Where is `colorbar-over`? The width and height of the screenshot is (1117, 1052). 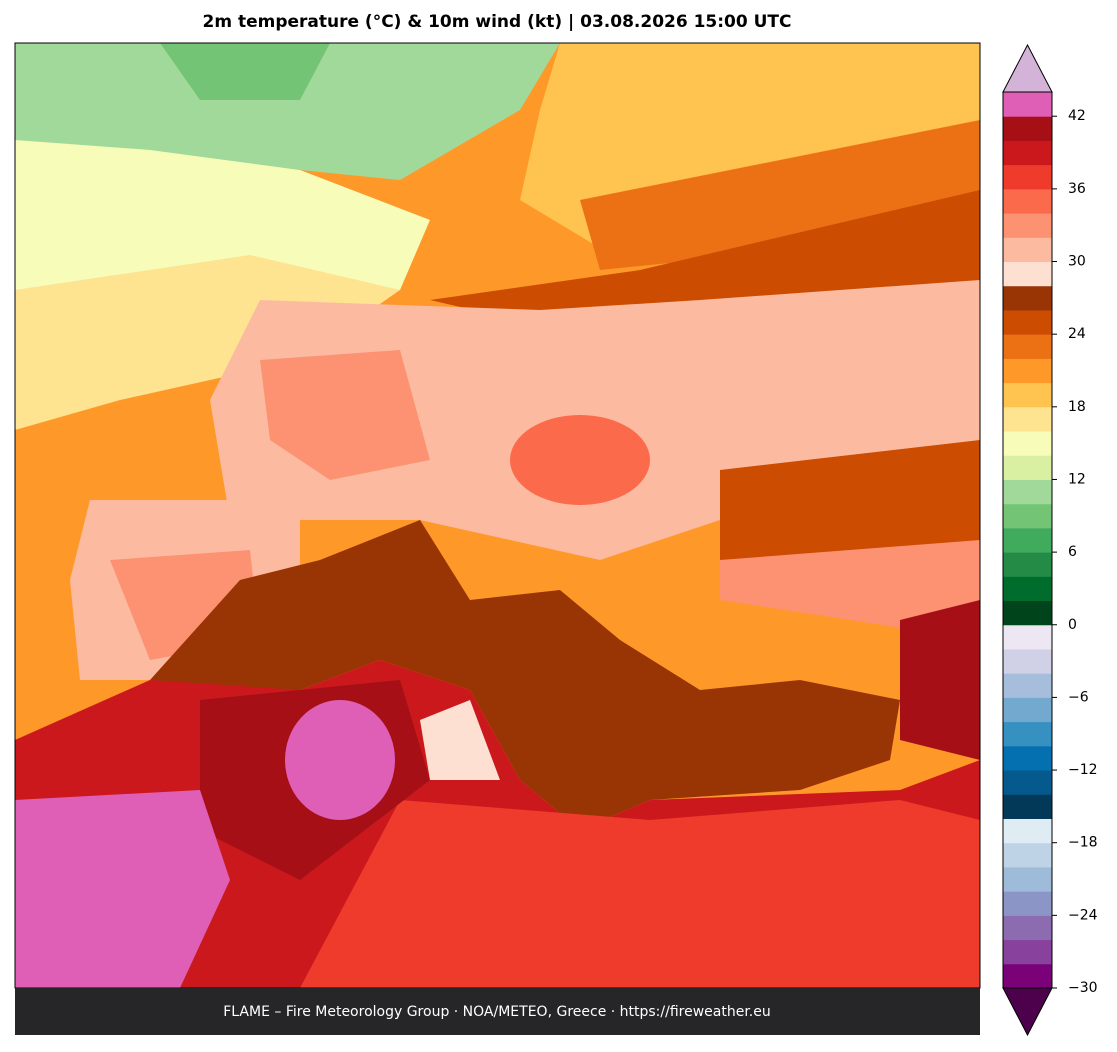 colorbar-over is located at coordinates (1027, 68).